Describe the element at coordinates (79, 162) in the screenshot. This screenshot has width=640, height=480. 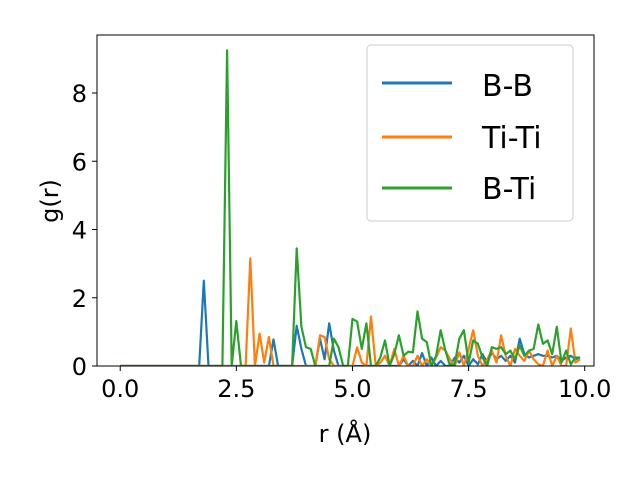
I see `y-tick-label: 6` at that location.